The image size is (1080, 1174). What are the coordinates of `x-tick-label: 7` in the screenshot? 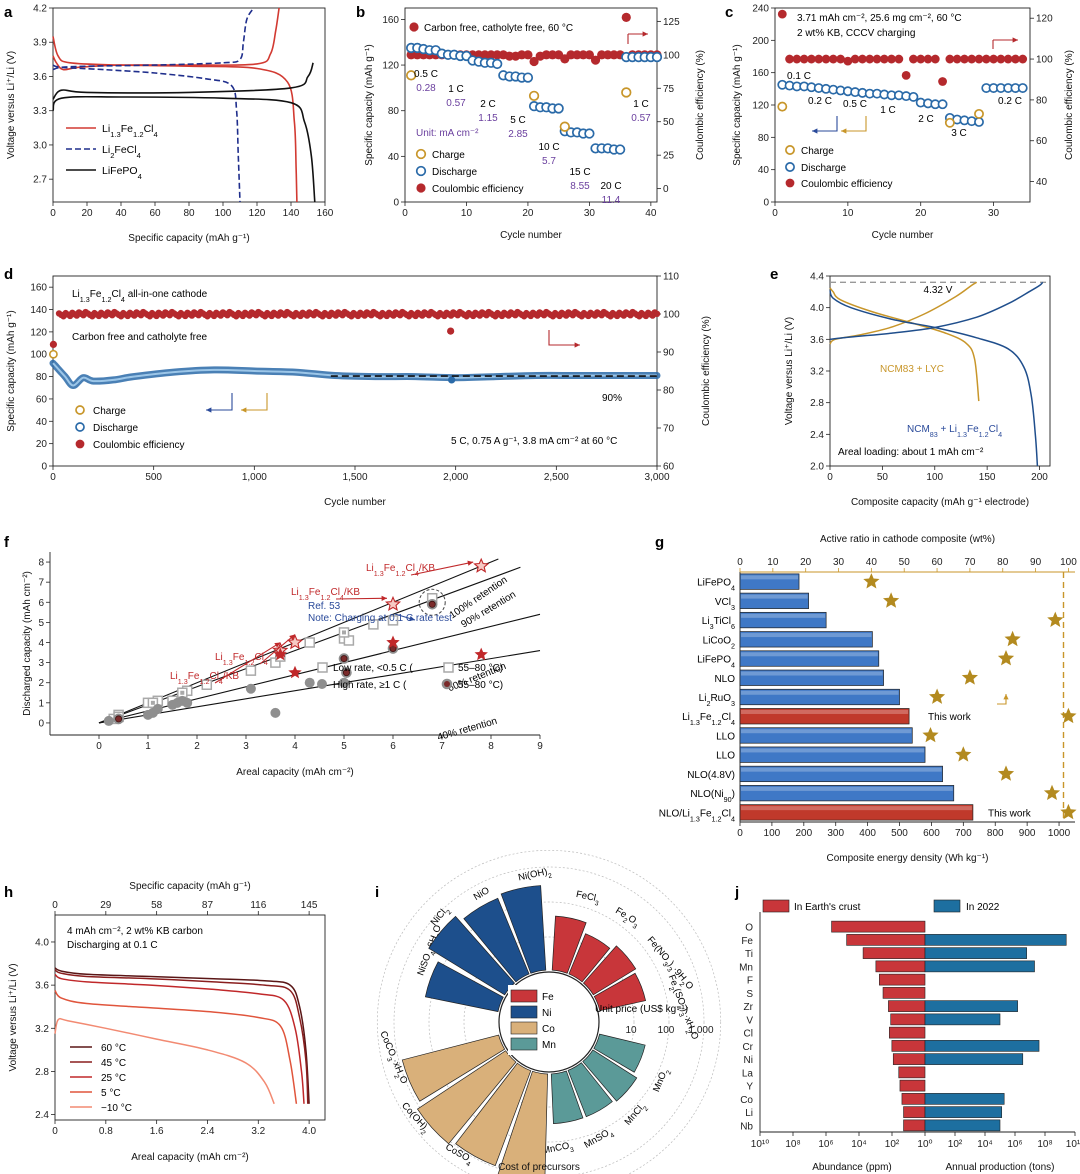 It's located at (442, 746).